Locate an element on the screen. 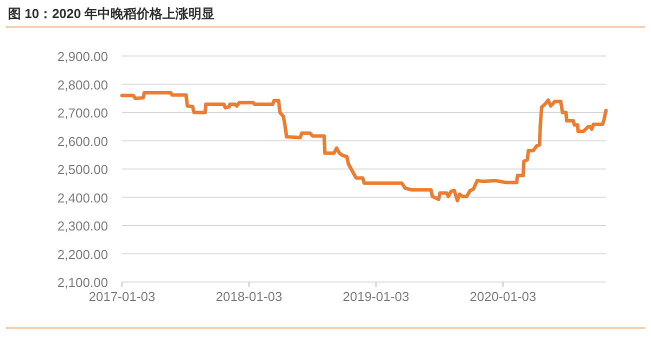 Image resolution: width=651 pixels, height=350 pixels. y-tick-label: 2,500.00 is located at coordinates (82, 169).